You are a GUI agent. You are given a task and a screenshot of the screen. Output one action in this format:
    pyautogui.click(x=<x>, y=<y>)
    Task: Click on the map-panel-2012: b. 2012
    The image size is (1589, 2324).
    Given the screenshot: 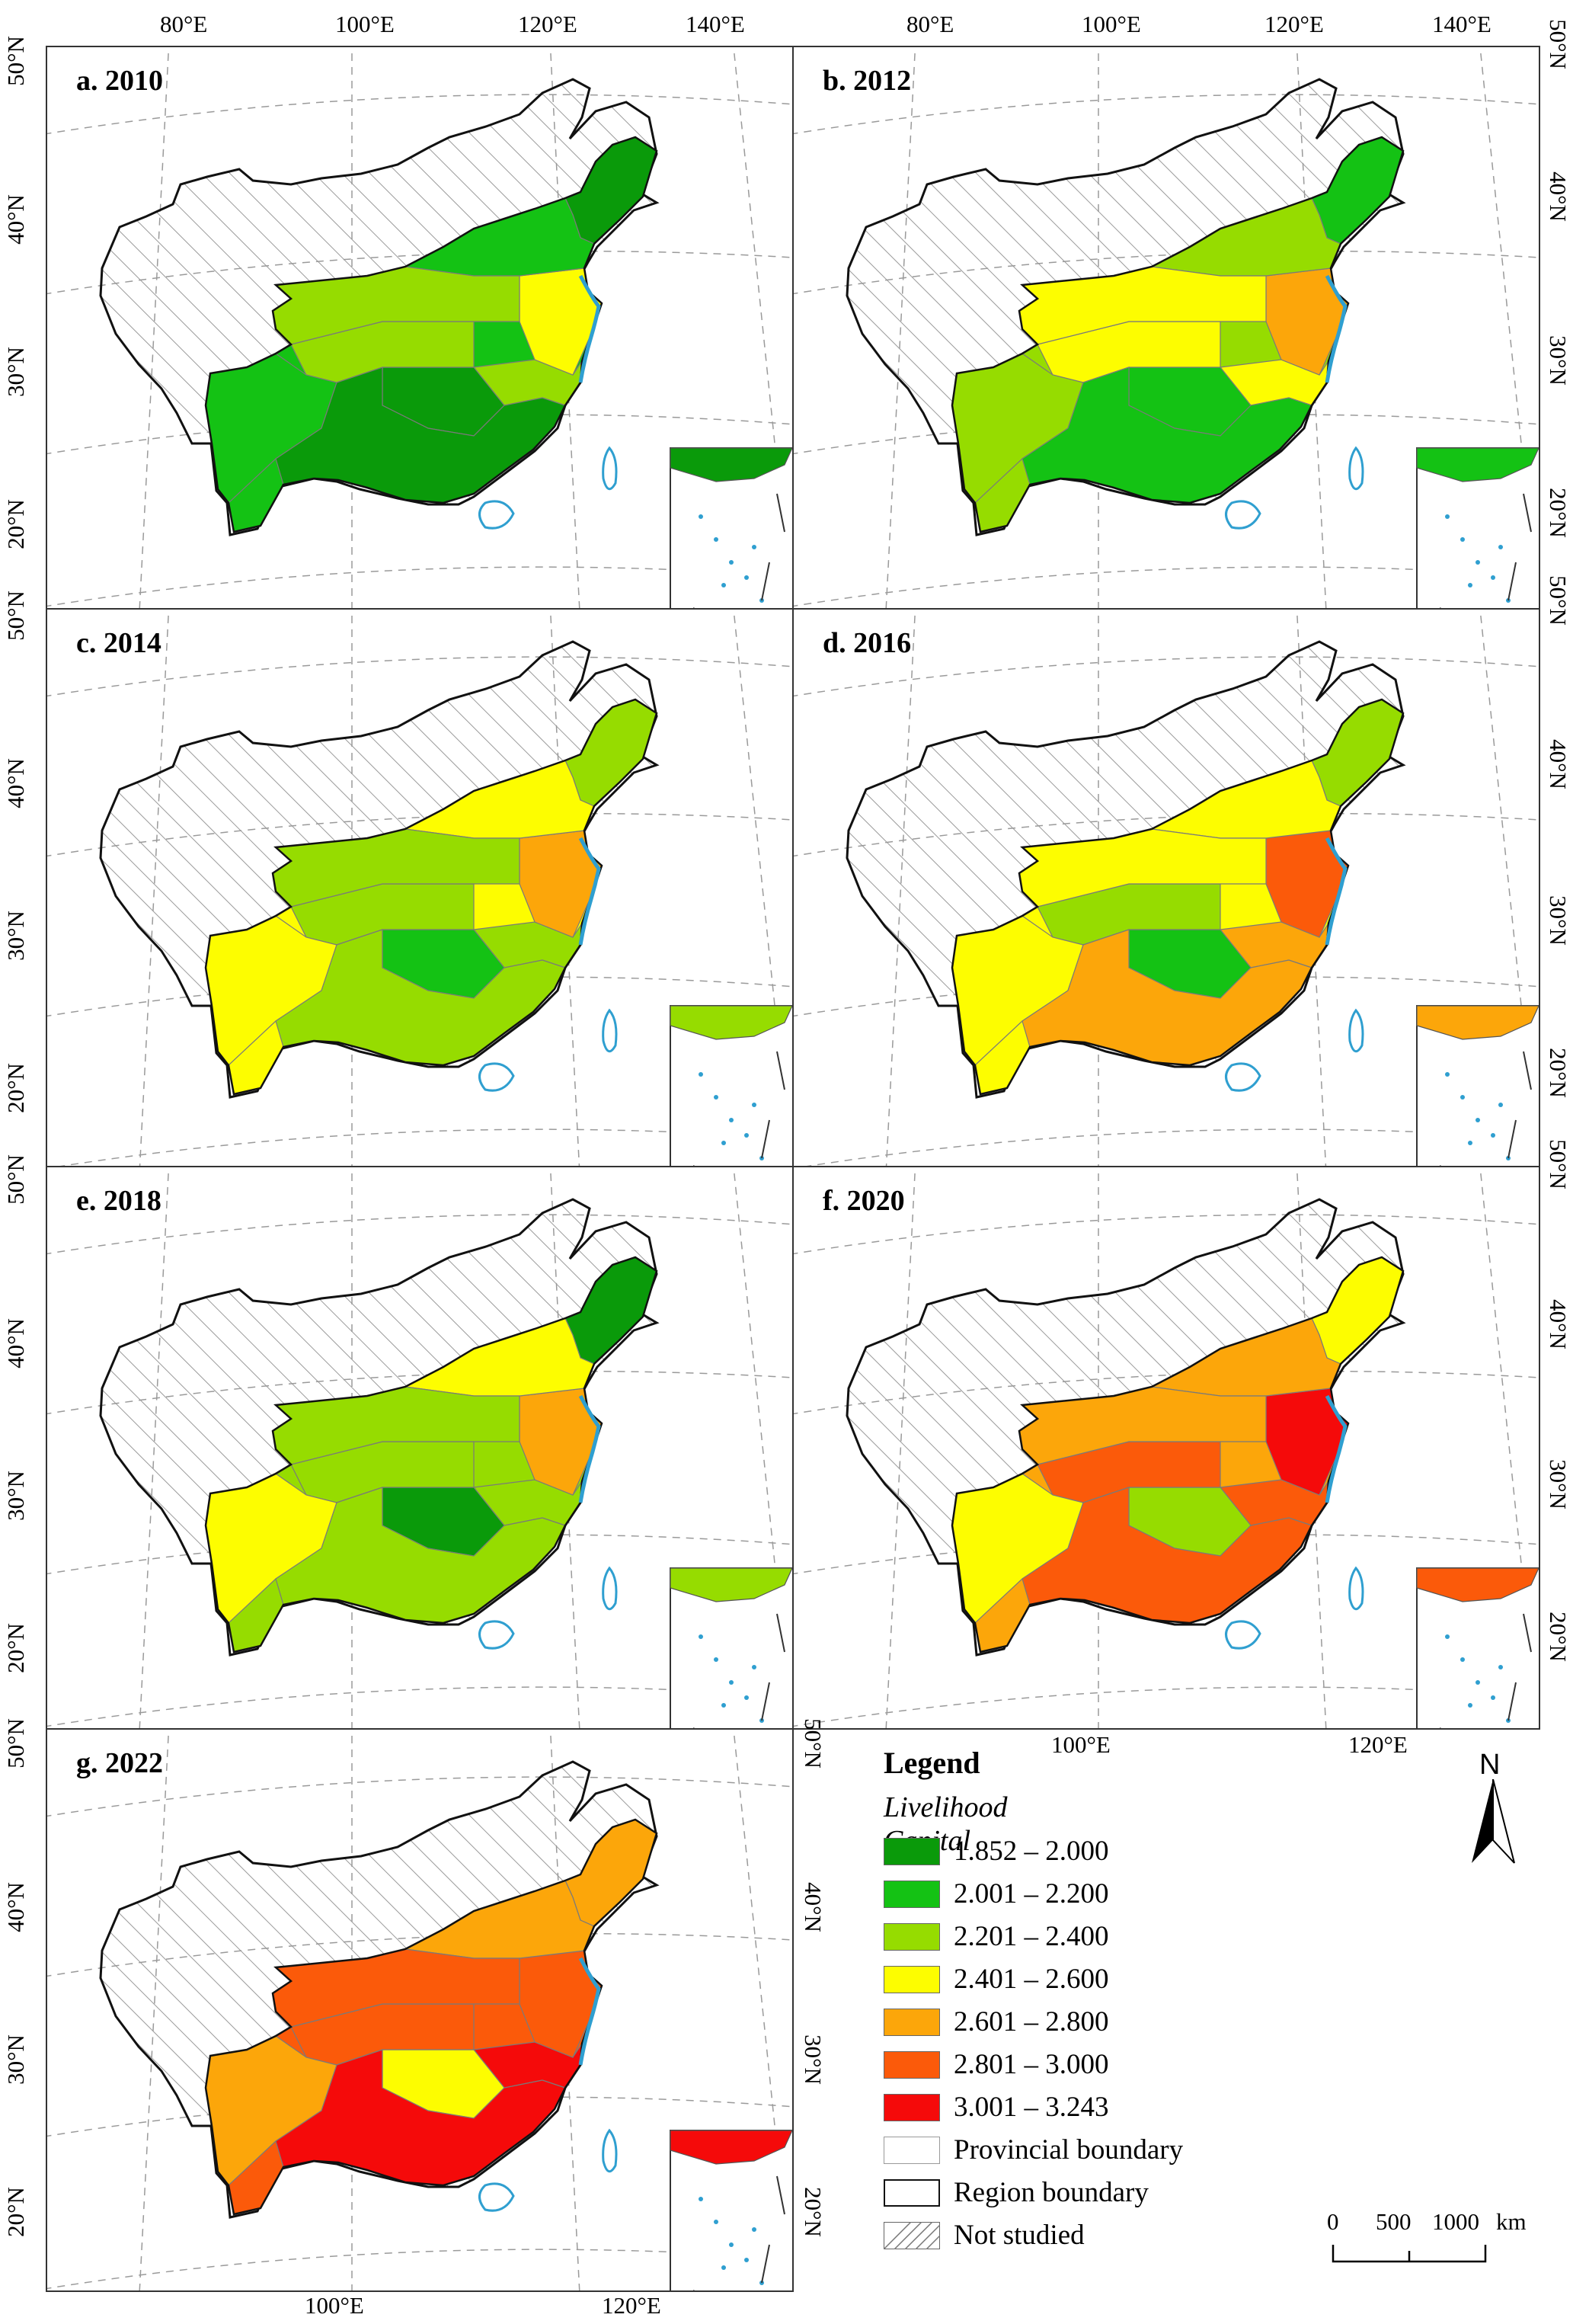 What is the action you would take?
    pyautogui.click(x=1166, y=328)
    